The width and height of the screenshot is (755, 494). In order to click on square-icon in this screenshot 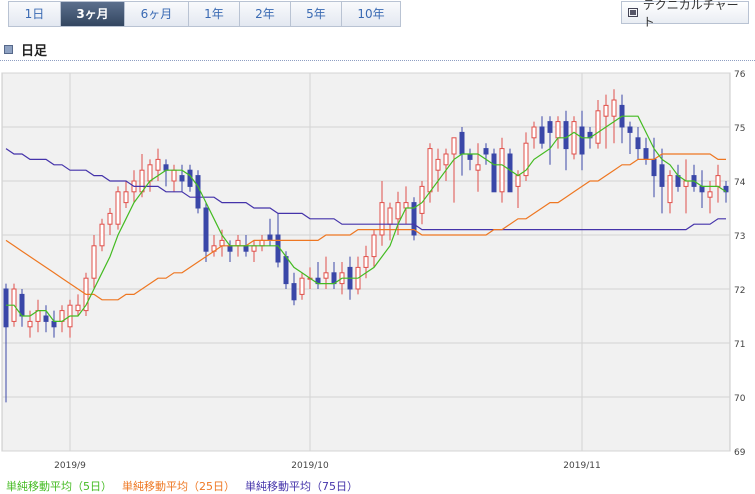, I will do `click(8, 49)`.